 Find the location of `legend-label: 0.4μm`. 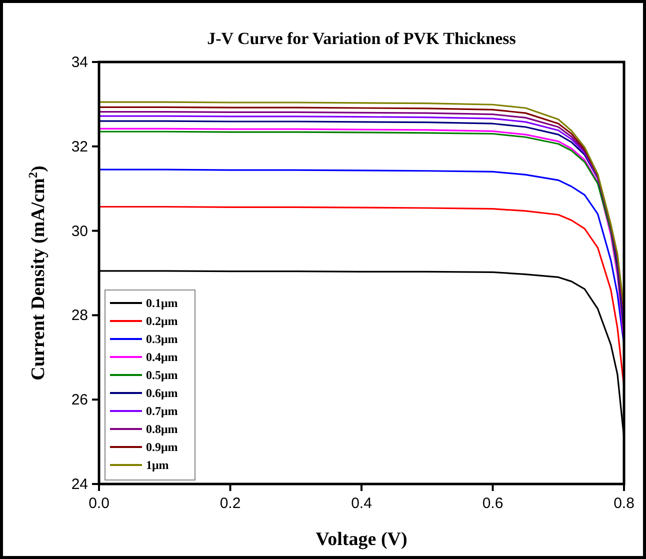

legend-label: 0.4μm is located at coordinates (162, 357).